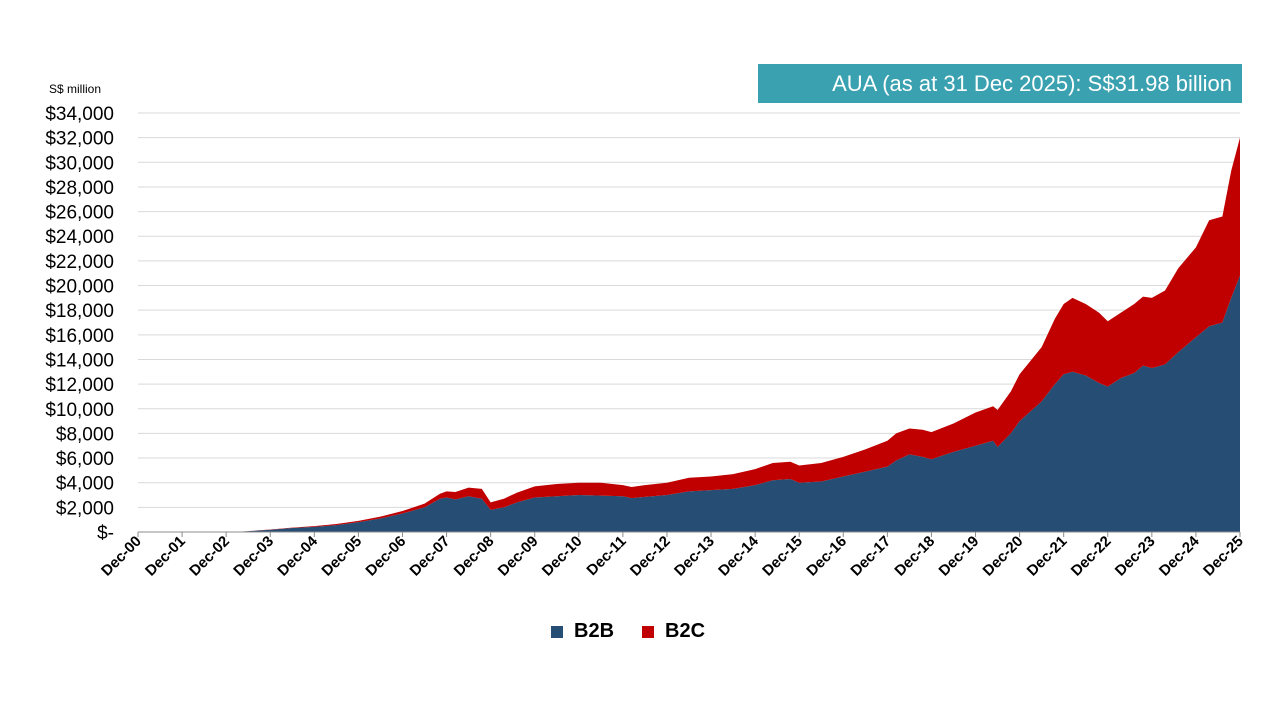  I want to click on y-tick-label: $24,000, so click(79, 237).